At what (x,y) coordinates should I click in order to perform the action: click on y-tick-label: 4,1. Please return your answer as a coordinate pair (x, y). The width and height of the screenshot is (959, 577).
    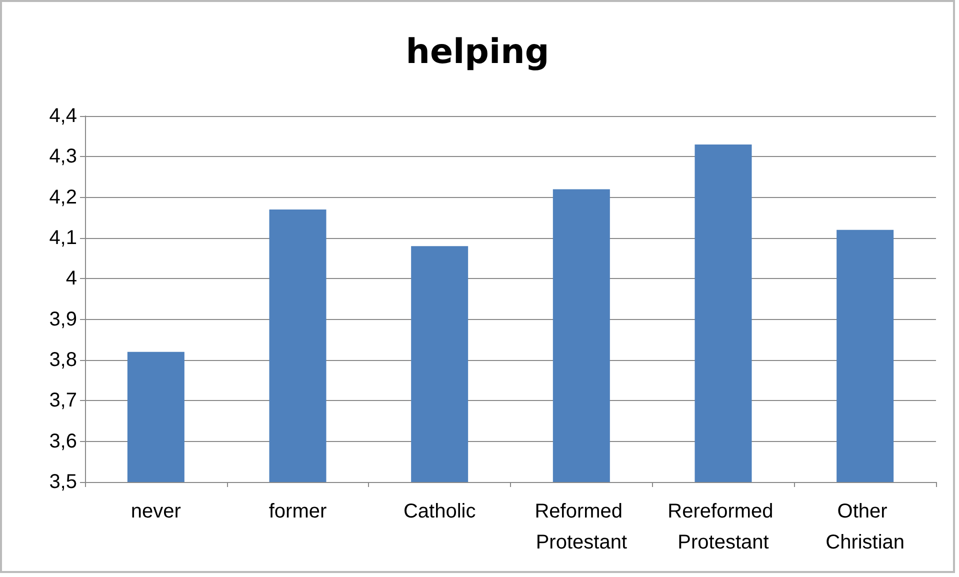
    Looking at the image, I should click on (63, 238).